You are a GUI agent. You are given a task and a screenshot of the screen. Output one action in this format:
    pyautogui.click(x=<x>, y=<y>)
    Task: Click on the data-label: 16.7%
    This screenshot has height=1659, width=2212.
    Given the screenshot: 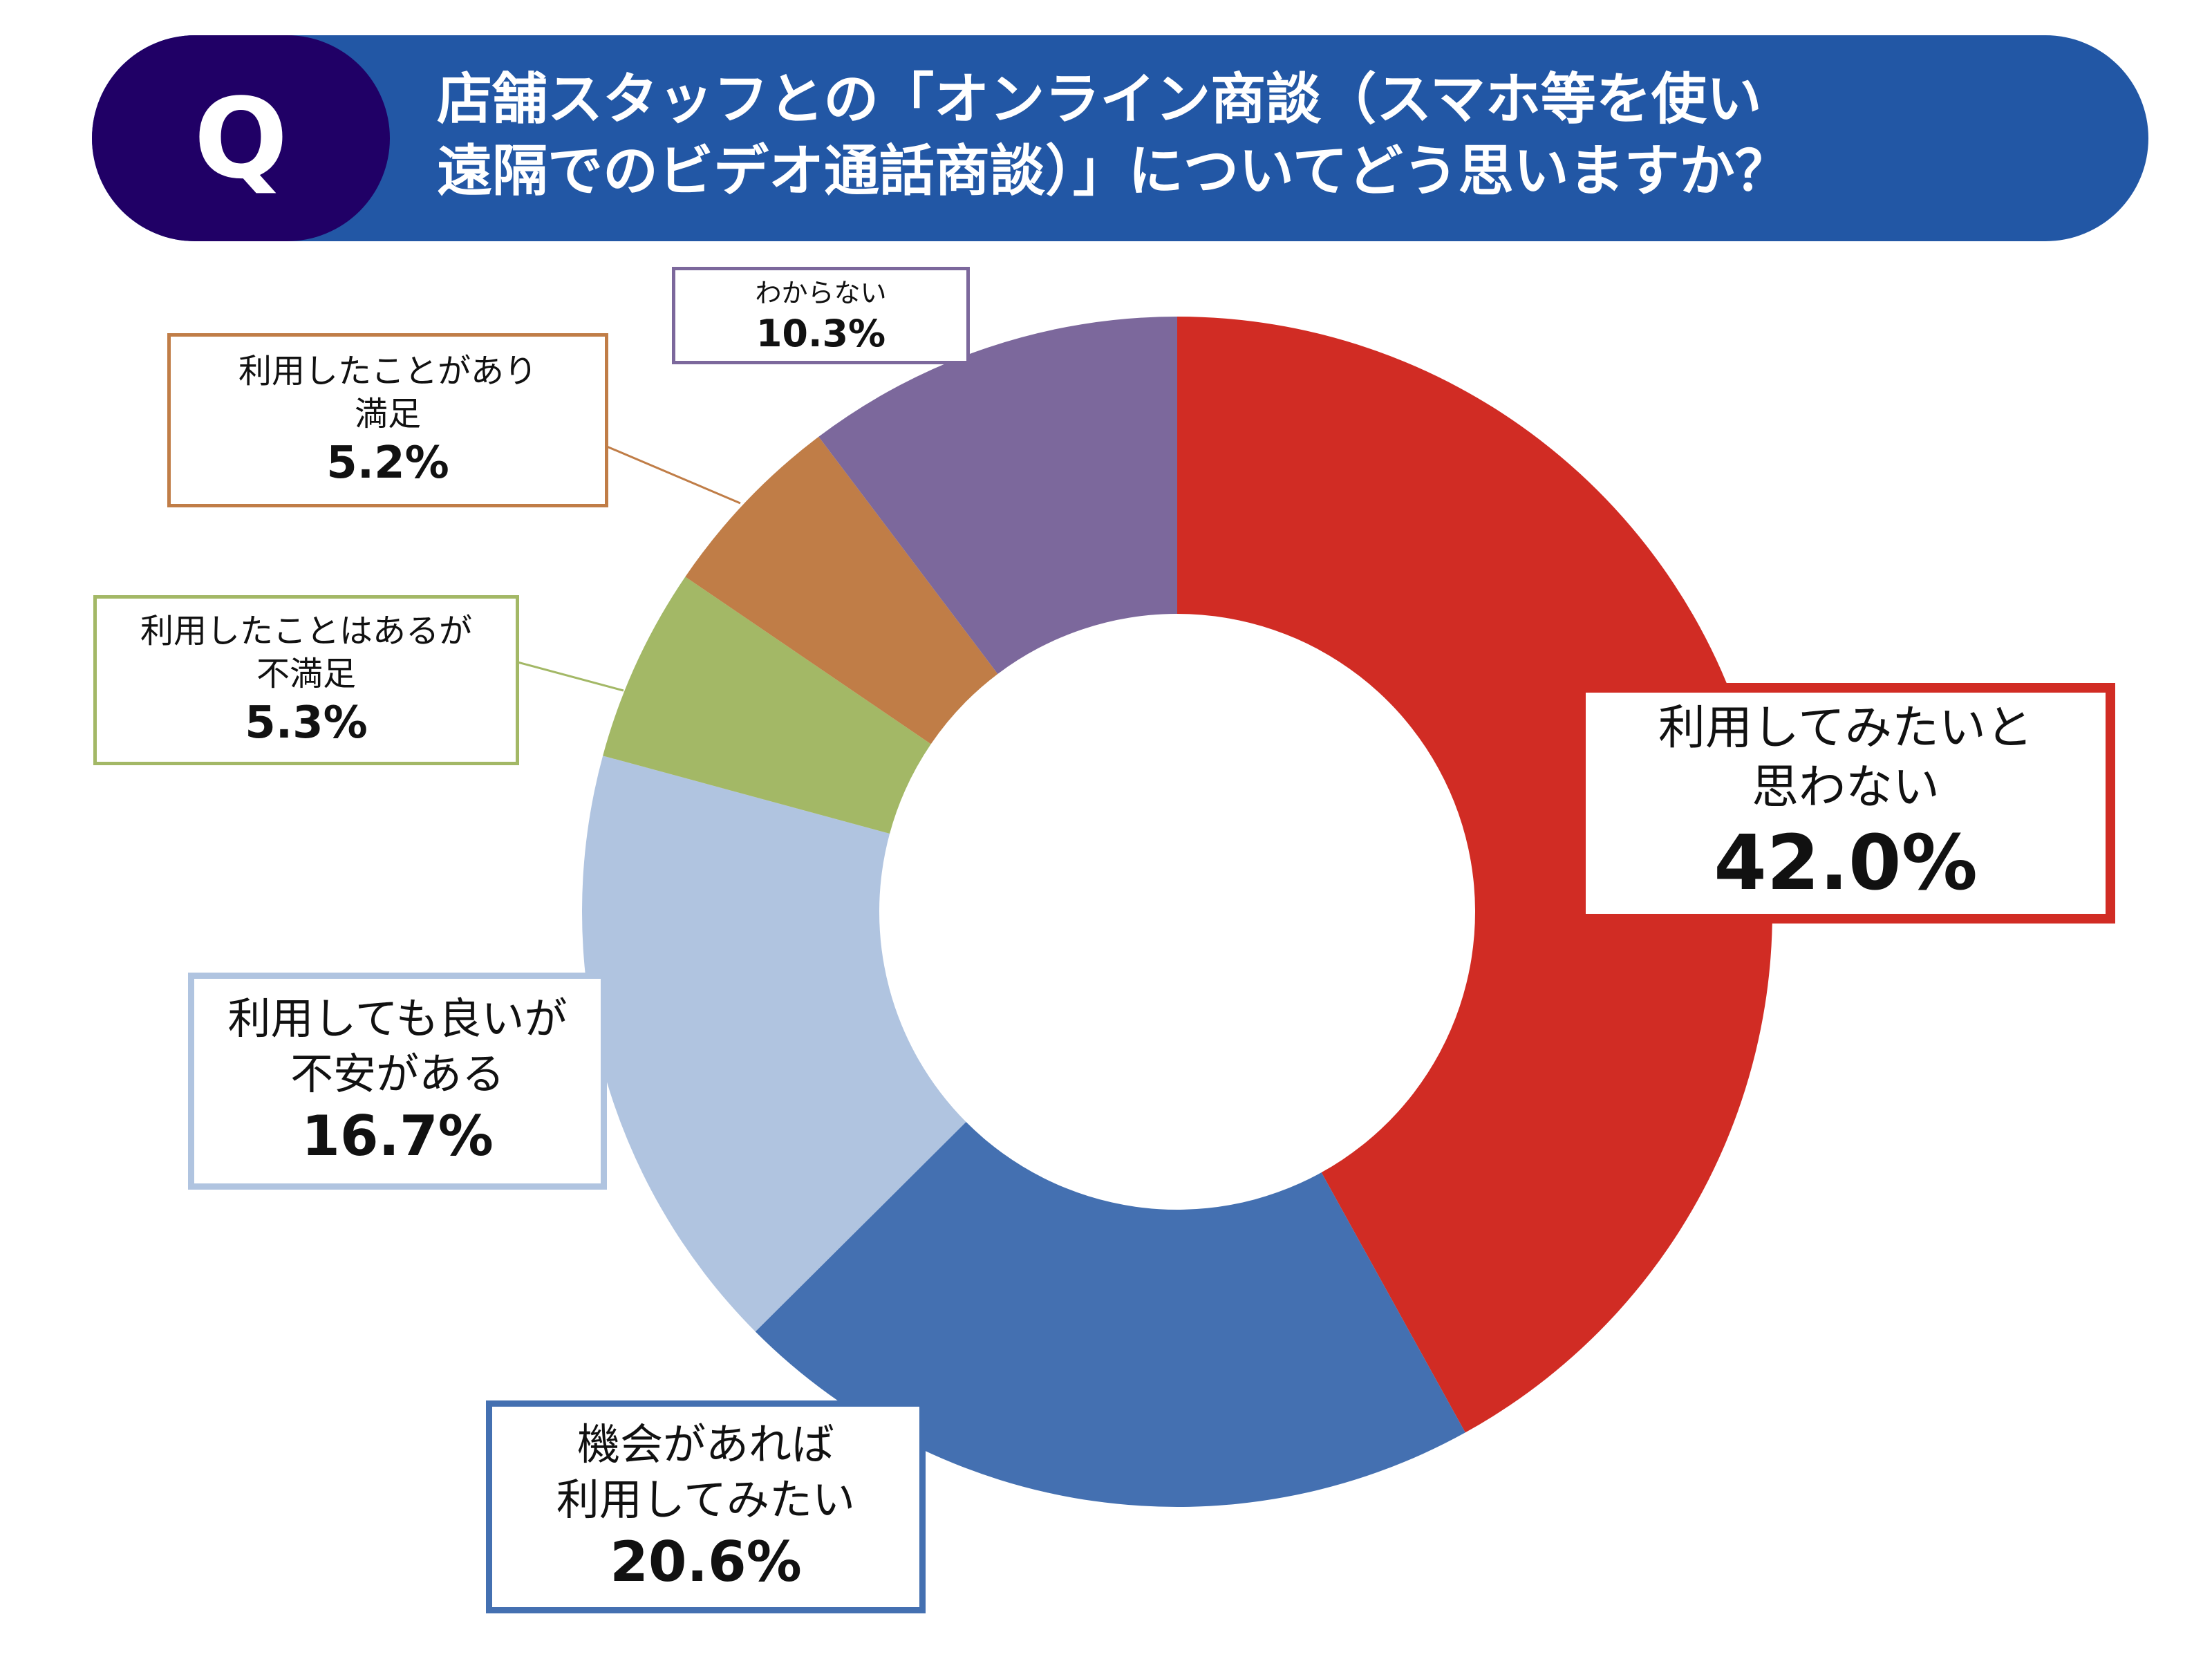 What is the action you would take?
    pyautogui.click(x=398, y=1136)
    